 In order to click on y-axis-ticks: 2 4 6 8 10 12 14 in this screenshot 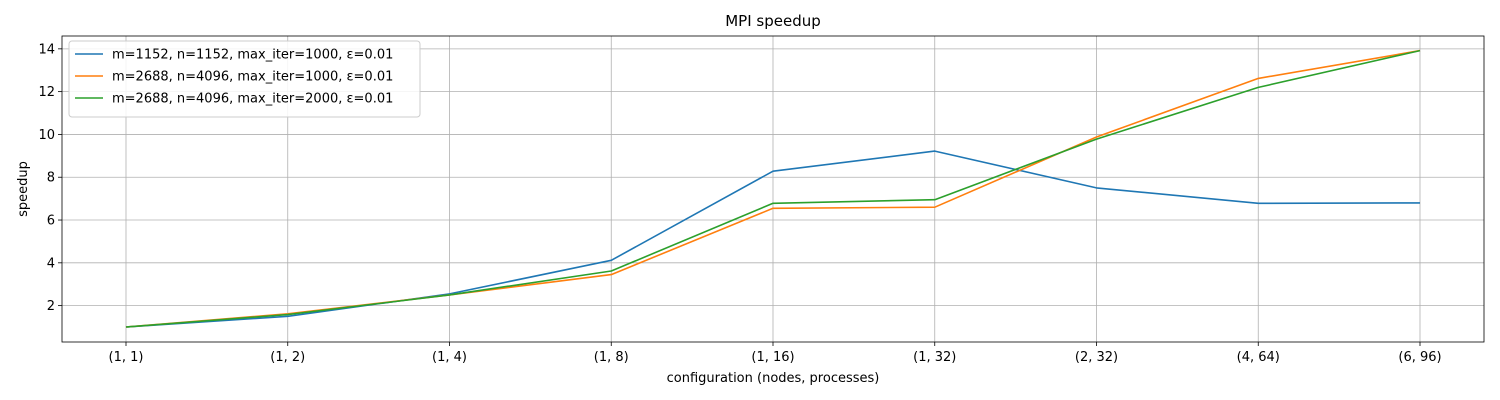, I will do `click(50, 178)`.